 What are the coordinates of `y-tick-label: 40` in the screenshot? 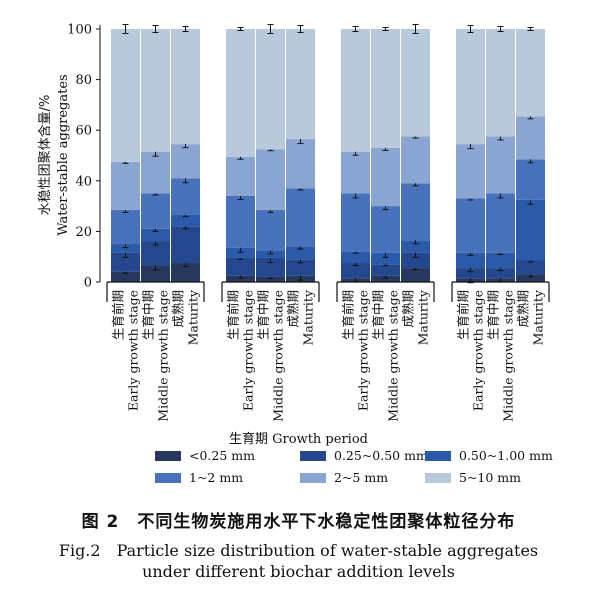 It's located at (83, 181).